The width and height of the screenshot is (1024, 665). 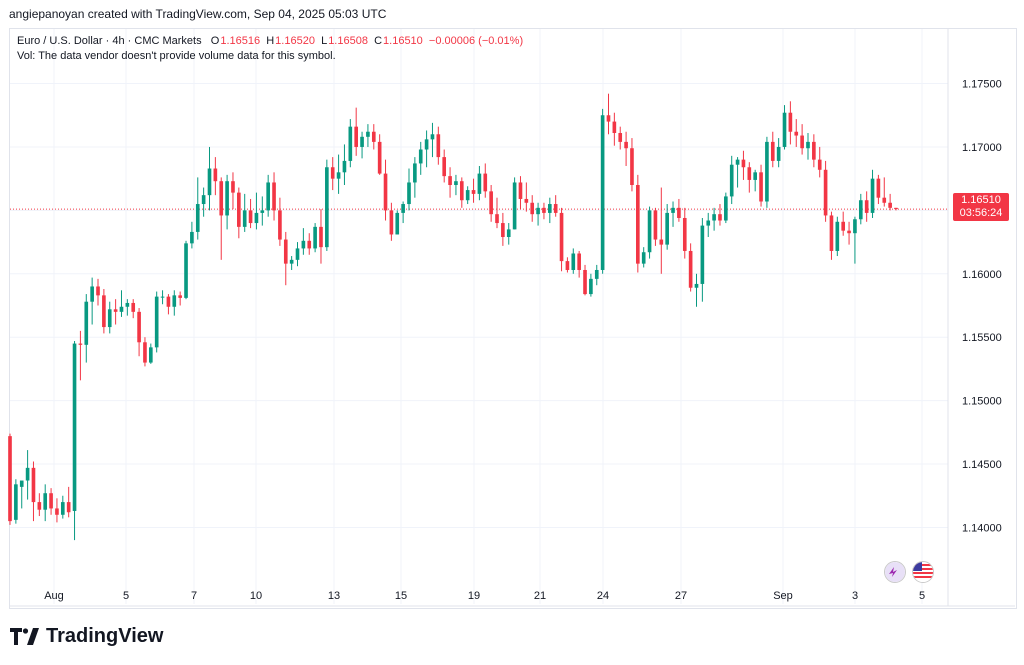 What do you see at coordinates (256, 596) in the screenshot?
I see `x-tick-label: 10` at bounding box center [256, 596].